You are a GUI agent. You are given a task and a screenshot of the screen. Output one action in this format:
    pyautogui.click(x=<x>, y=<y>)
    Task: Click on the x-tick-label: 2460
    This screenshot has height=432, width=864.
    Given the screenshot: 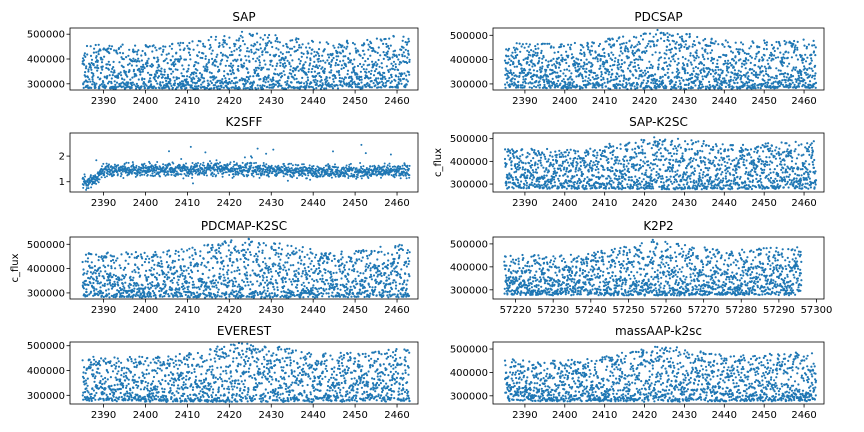 What is the action you would take?
    pyautogui.click(x=396, y=203)
    